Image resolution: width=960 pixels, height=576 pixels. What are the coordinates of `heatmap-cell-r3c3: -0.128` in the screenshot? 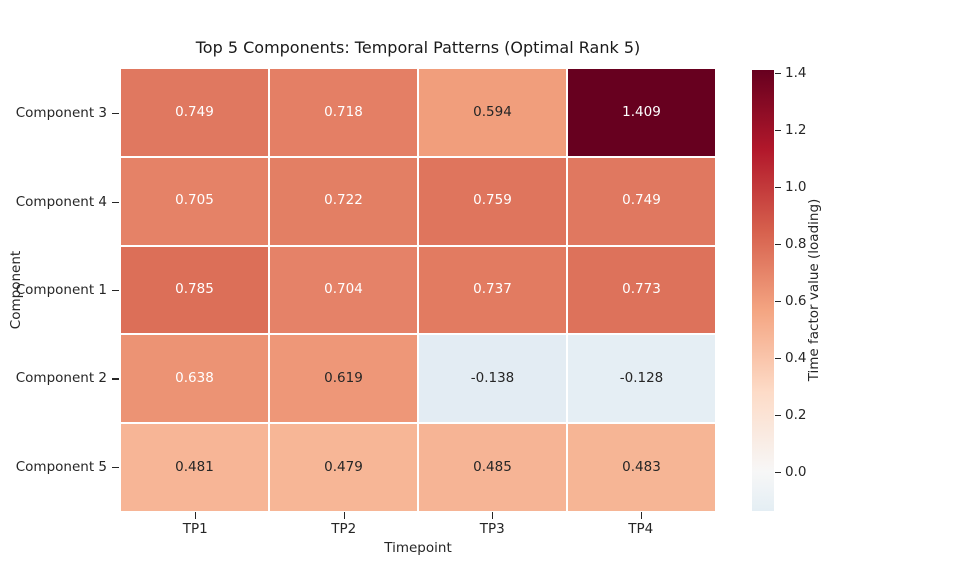 It's located at (641, 379).